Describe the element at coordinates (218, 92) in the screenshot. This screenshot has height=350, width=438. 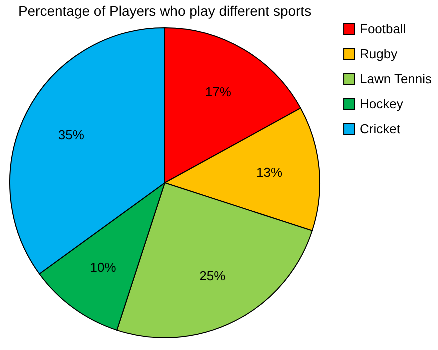
I see `data-label: 17%` at that location.